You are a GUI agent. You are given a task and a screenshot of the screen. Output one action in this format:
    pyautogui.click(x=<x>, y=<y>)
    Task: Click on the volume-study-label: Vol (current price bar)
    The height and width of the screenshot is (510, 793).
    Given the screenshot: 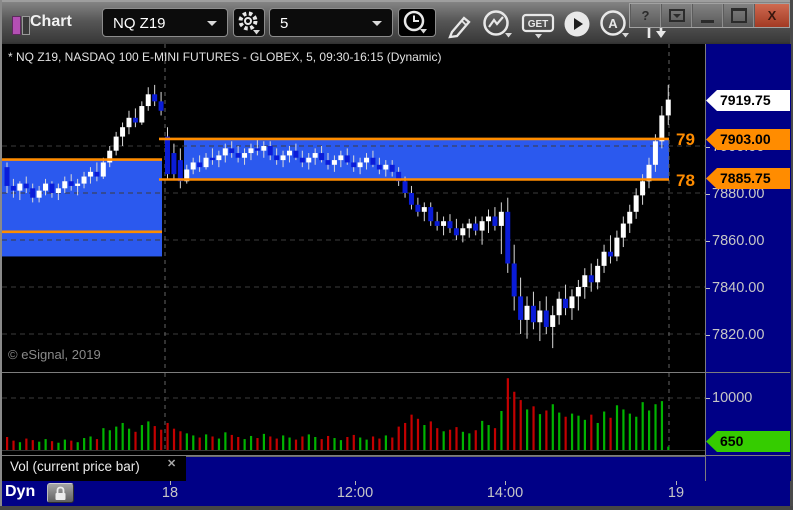 What is the action you would take?
    pyautogui.click(x=75, y=466)
    